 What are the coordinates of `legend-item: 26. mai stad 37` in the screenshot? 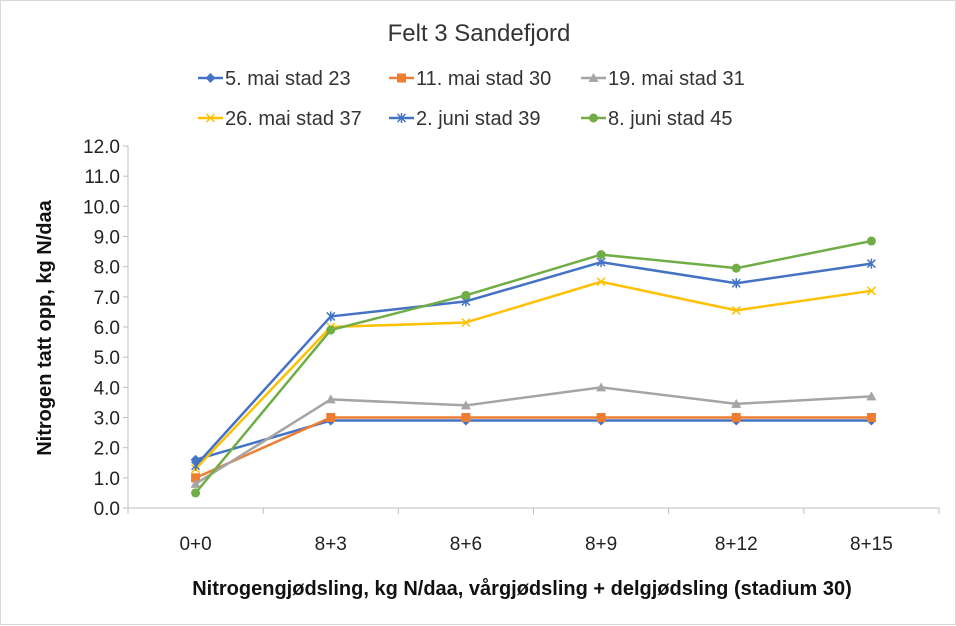 It's located at (280, 119).